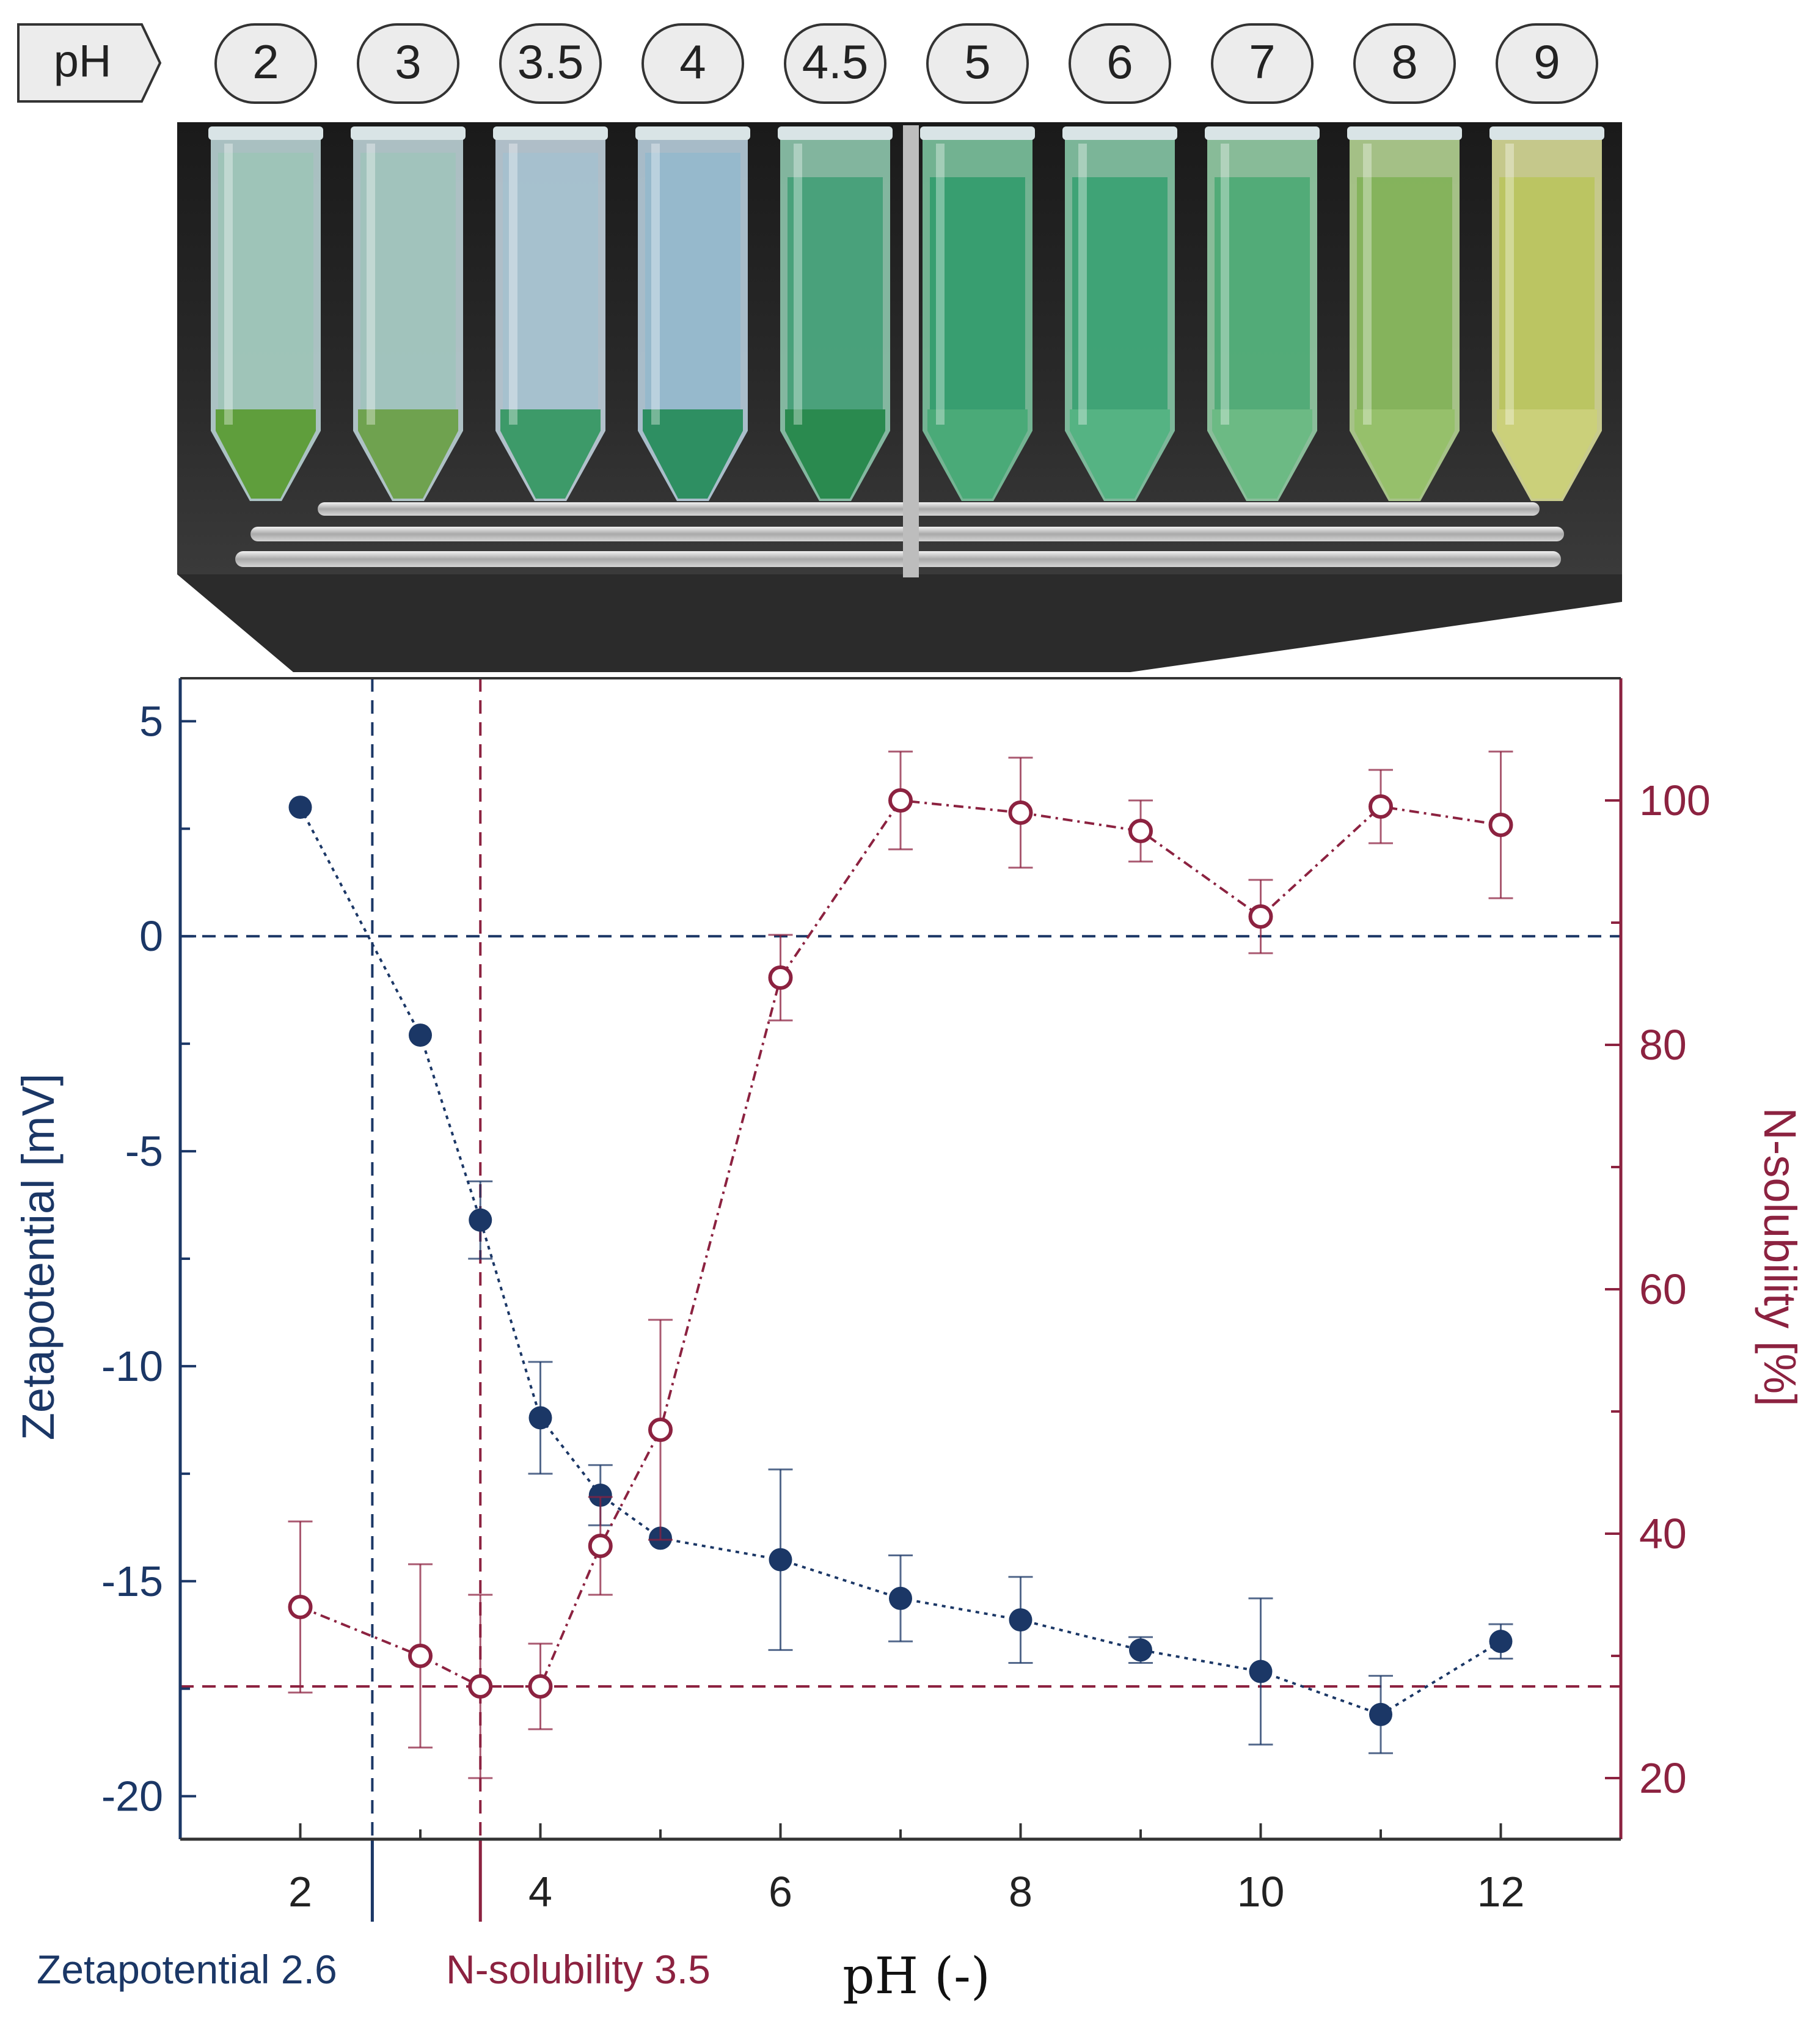 The width and height of the screenshot is (1820, 2017). Describe the element at coordinates (780, 1892) in the screenshot. I see `x-tick-label: 6` at that location.